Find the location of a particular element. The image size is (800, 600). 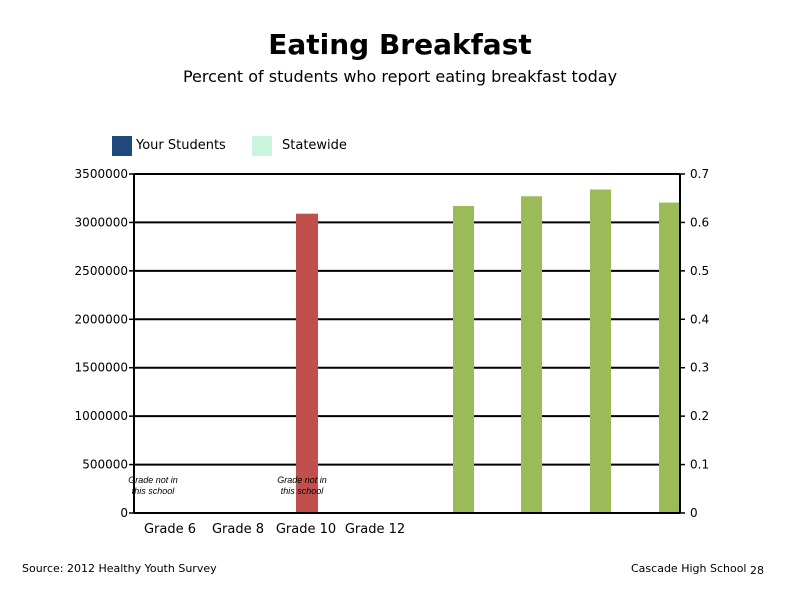

page-number: 28 is located at coordinates (757, 570).